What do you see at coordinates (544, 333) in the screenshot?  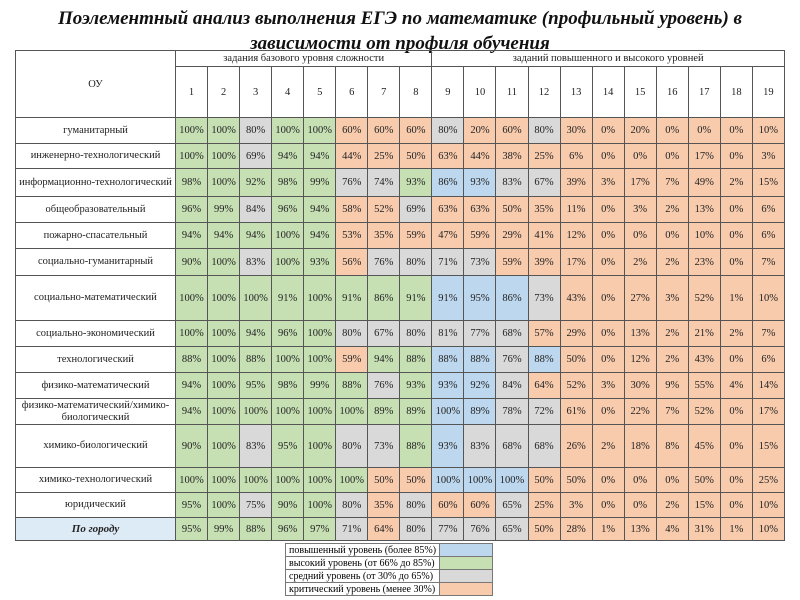 I see `task-12-cell: 57%` at bounding box center [544, 333].